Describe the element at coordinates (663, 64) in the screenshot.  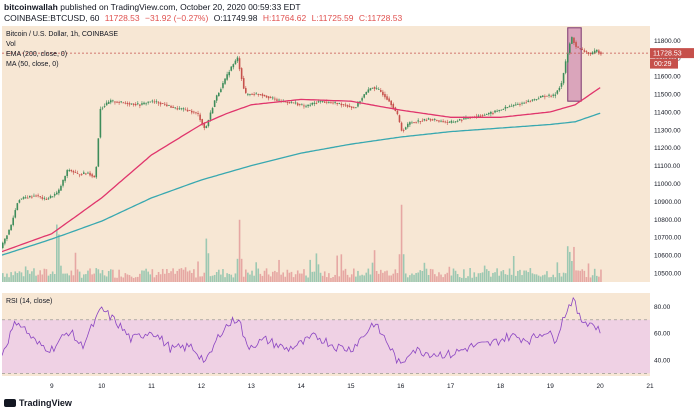
I see `countdown-tag-label: 00:29` at that location.